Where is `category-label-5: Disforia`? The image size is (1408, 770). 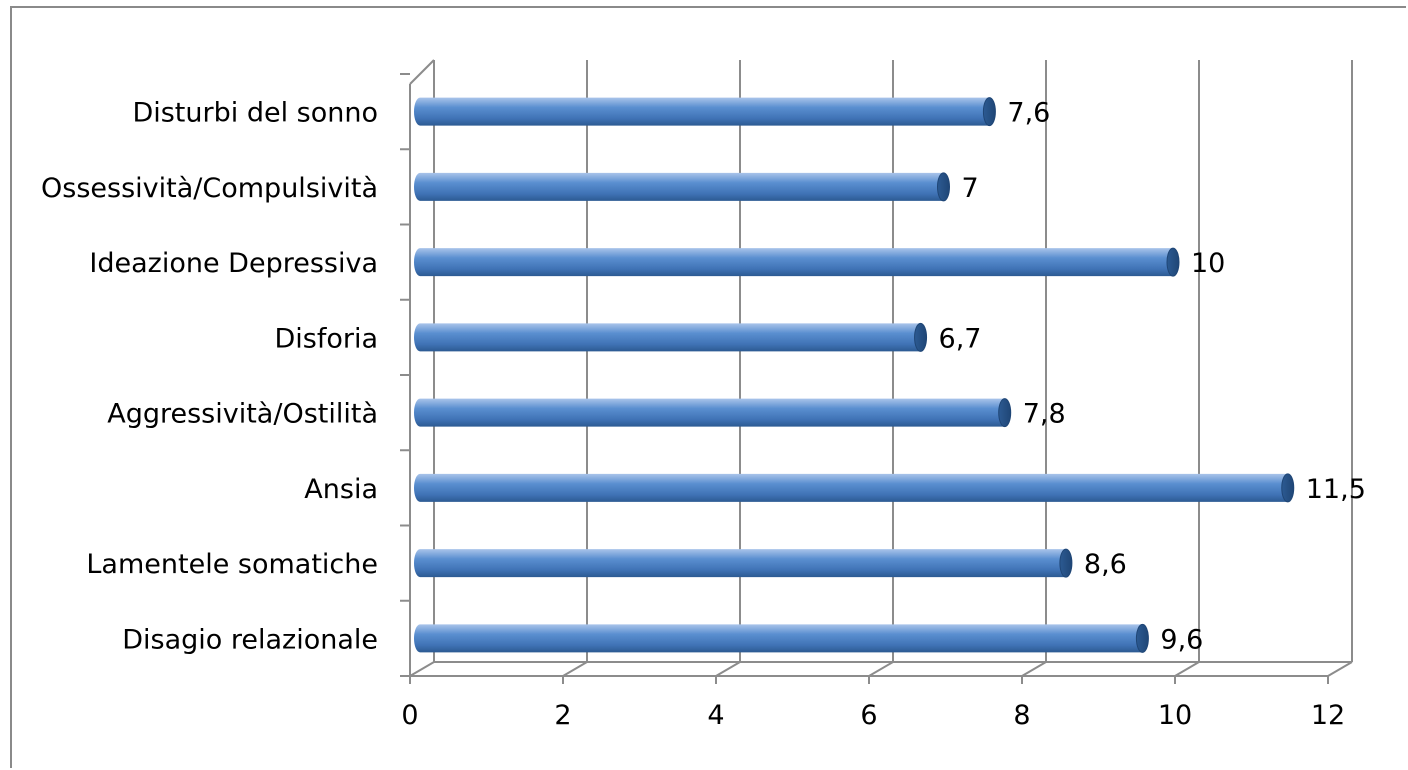 category-label-5: Disforia is located at coordinates (326, 338).